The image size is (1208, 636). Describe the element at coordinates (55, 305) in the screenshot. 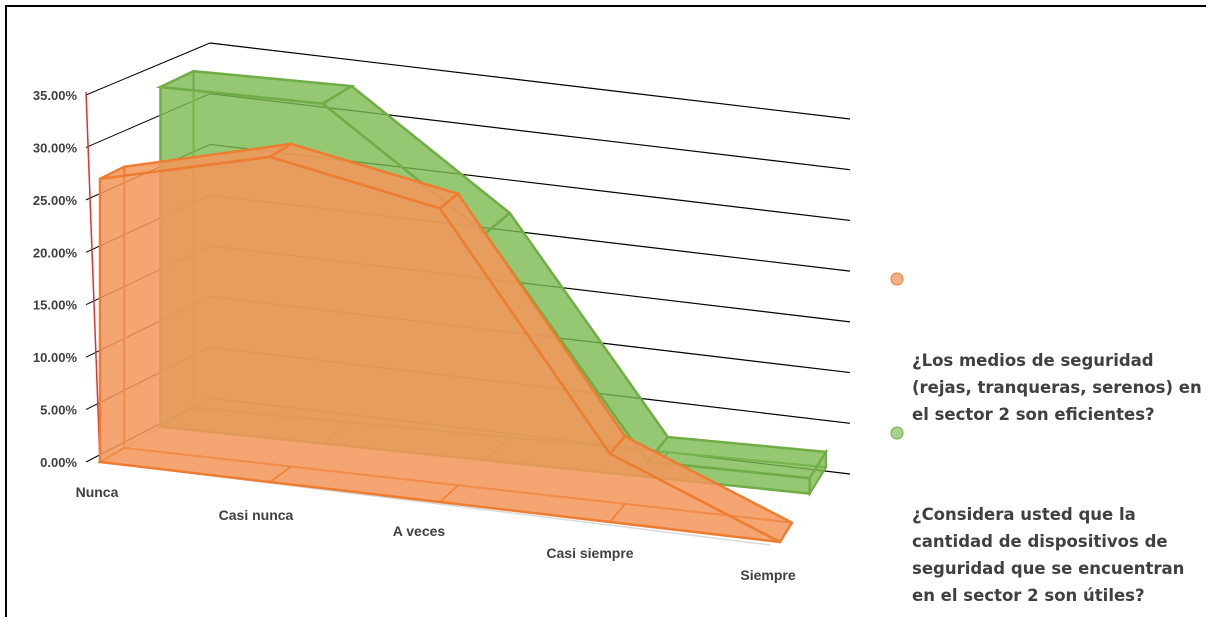

I see `y-tick-label: 15.00%` at that location.